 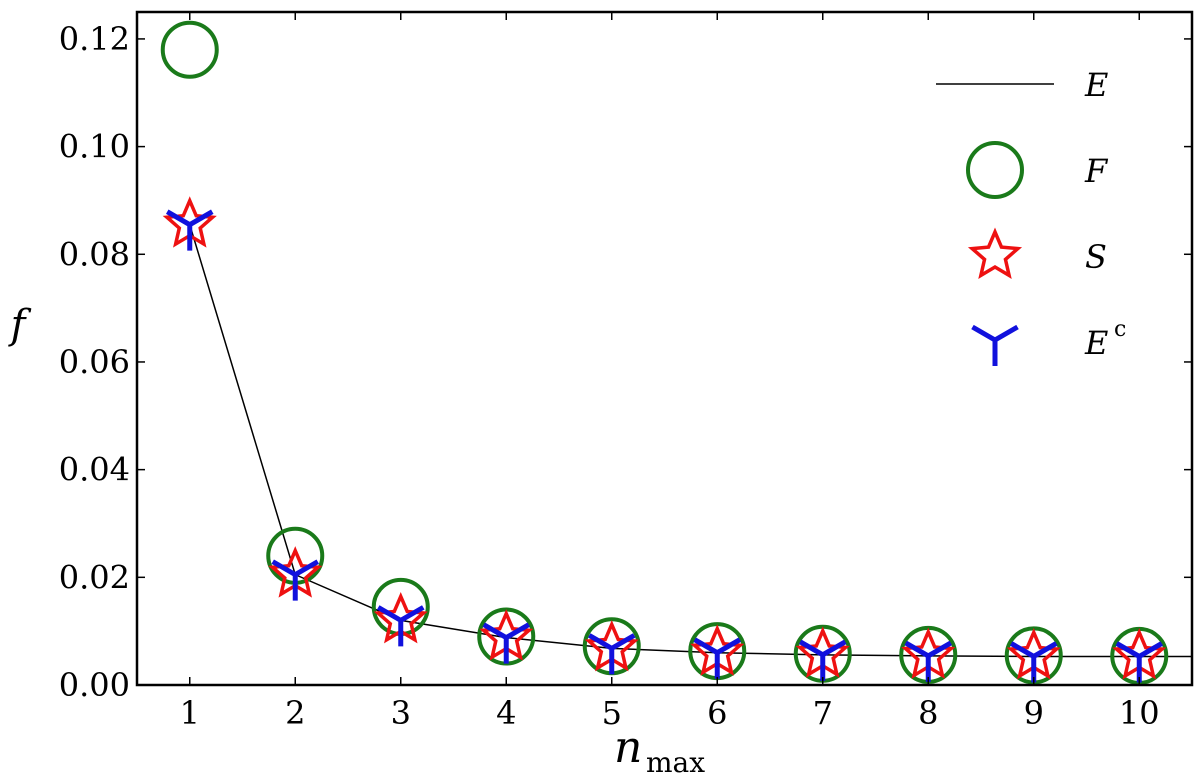 I want to click on legend-tri-shape, so click(x=995, y=345).